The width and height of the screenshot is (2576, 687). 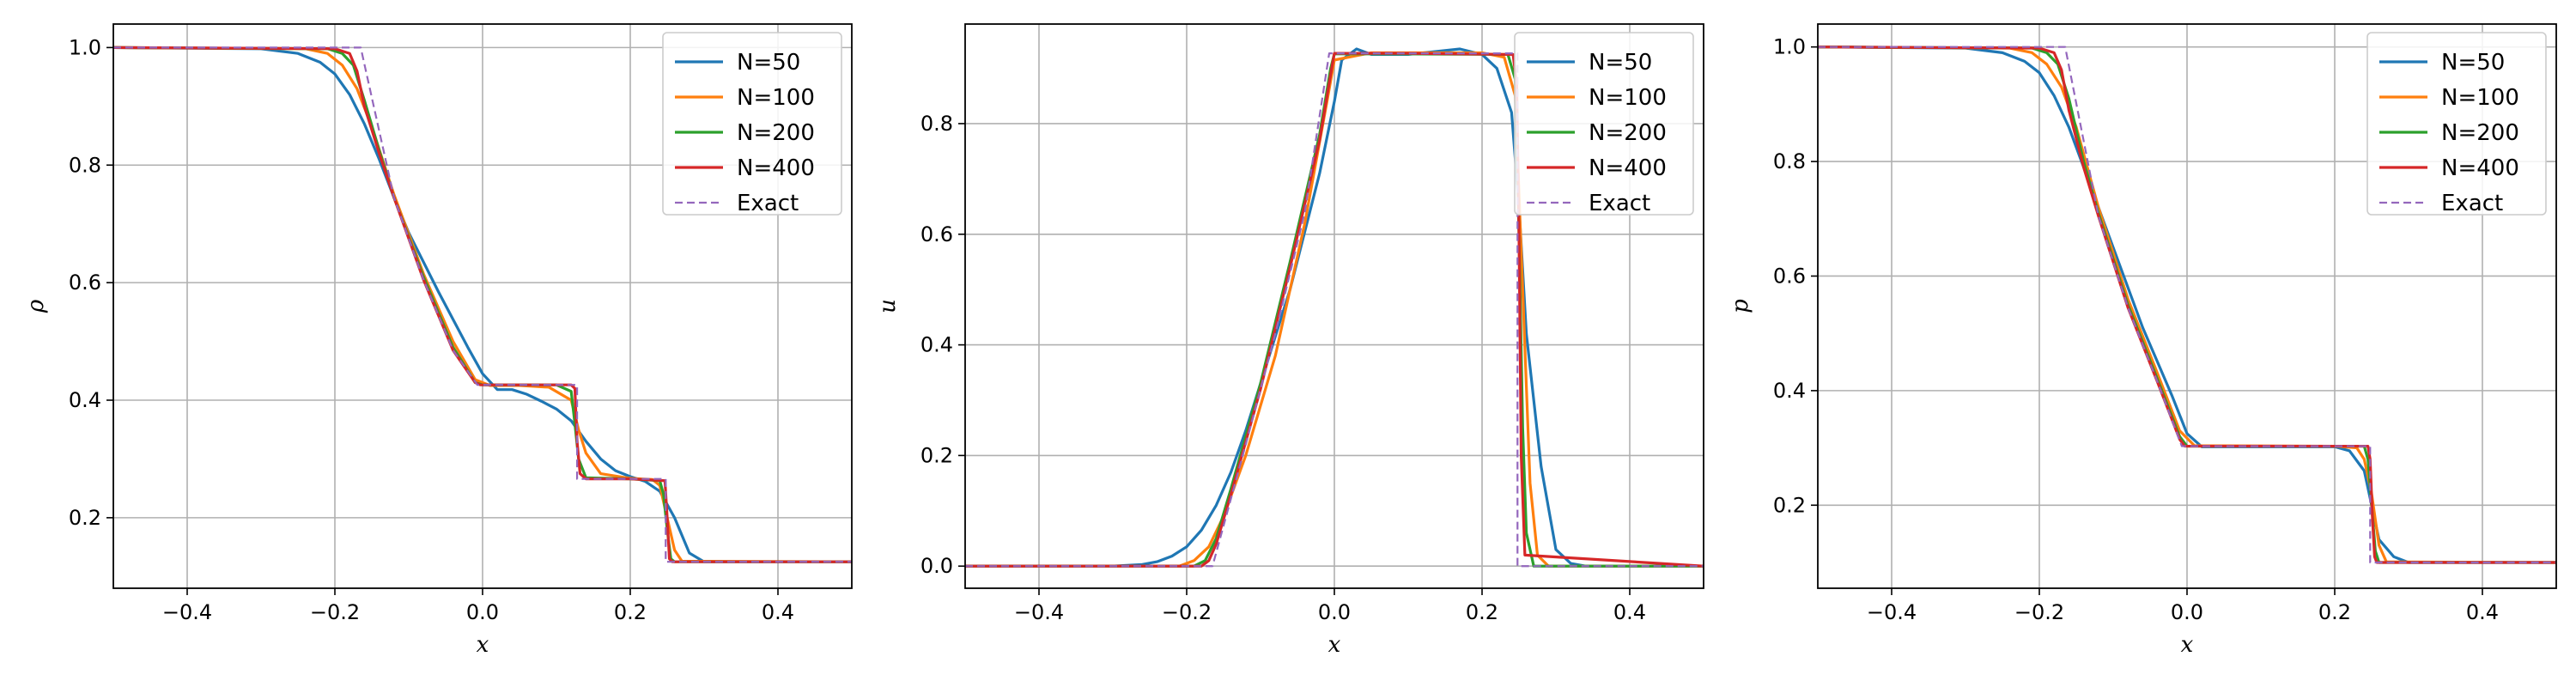 I want to click on y-axis-label: p, so click(x=1740, y=306).